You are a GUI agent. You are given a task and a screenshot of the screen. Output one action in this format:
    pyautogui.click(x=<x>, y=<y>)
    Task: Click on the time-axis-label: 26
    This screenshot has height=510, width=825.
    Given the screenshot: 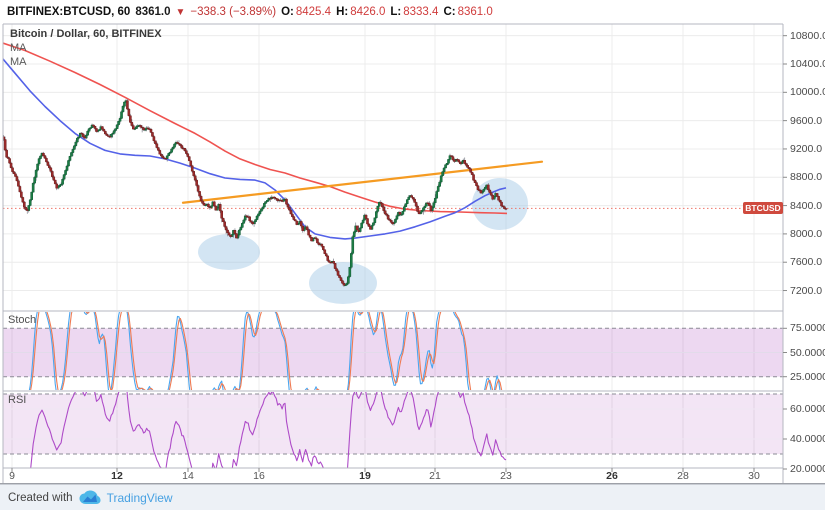 What is the action you would take?
    pyautogui.click(x=612, y=476)
    